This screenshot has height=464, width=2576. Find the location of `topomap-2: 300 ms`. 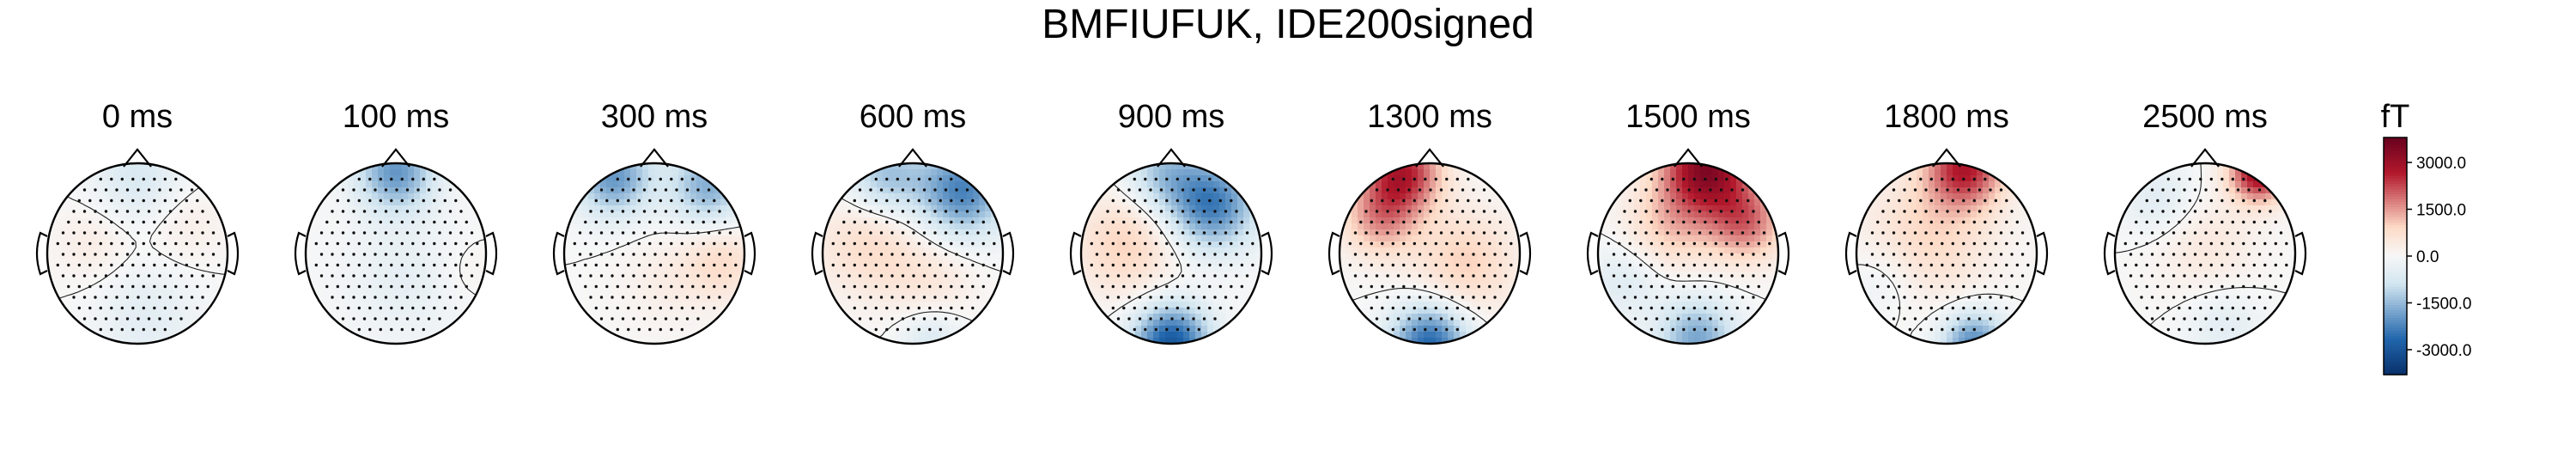

topomap-2: 300 ms is located at coordinates (654, 222).